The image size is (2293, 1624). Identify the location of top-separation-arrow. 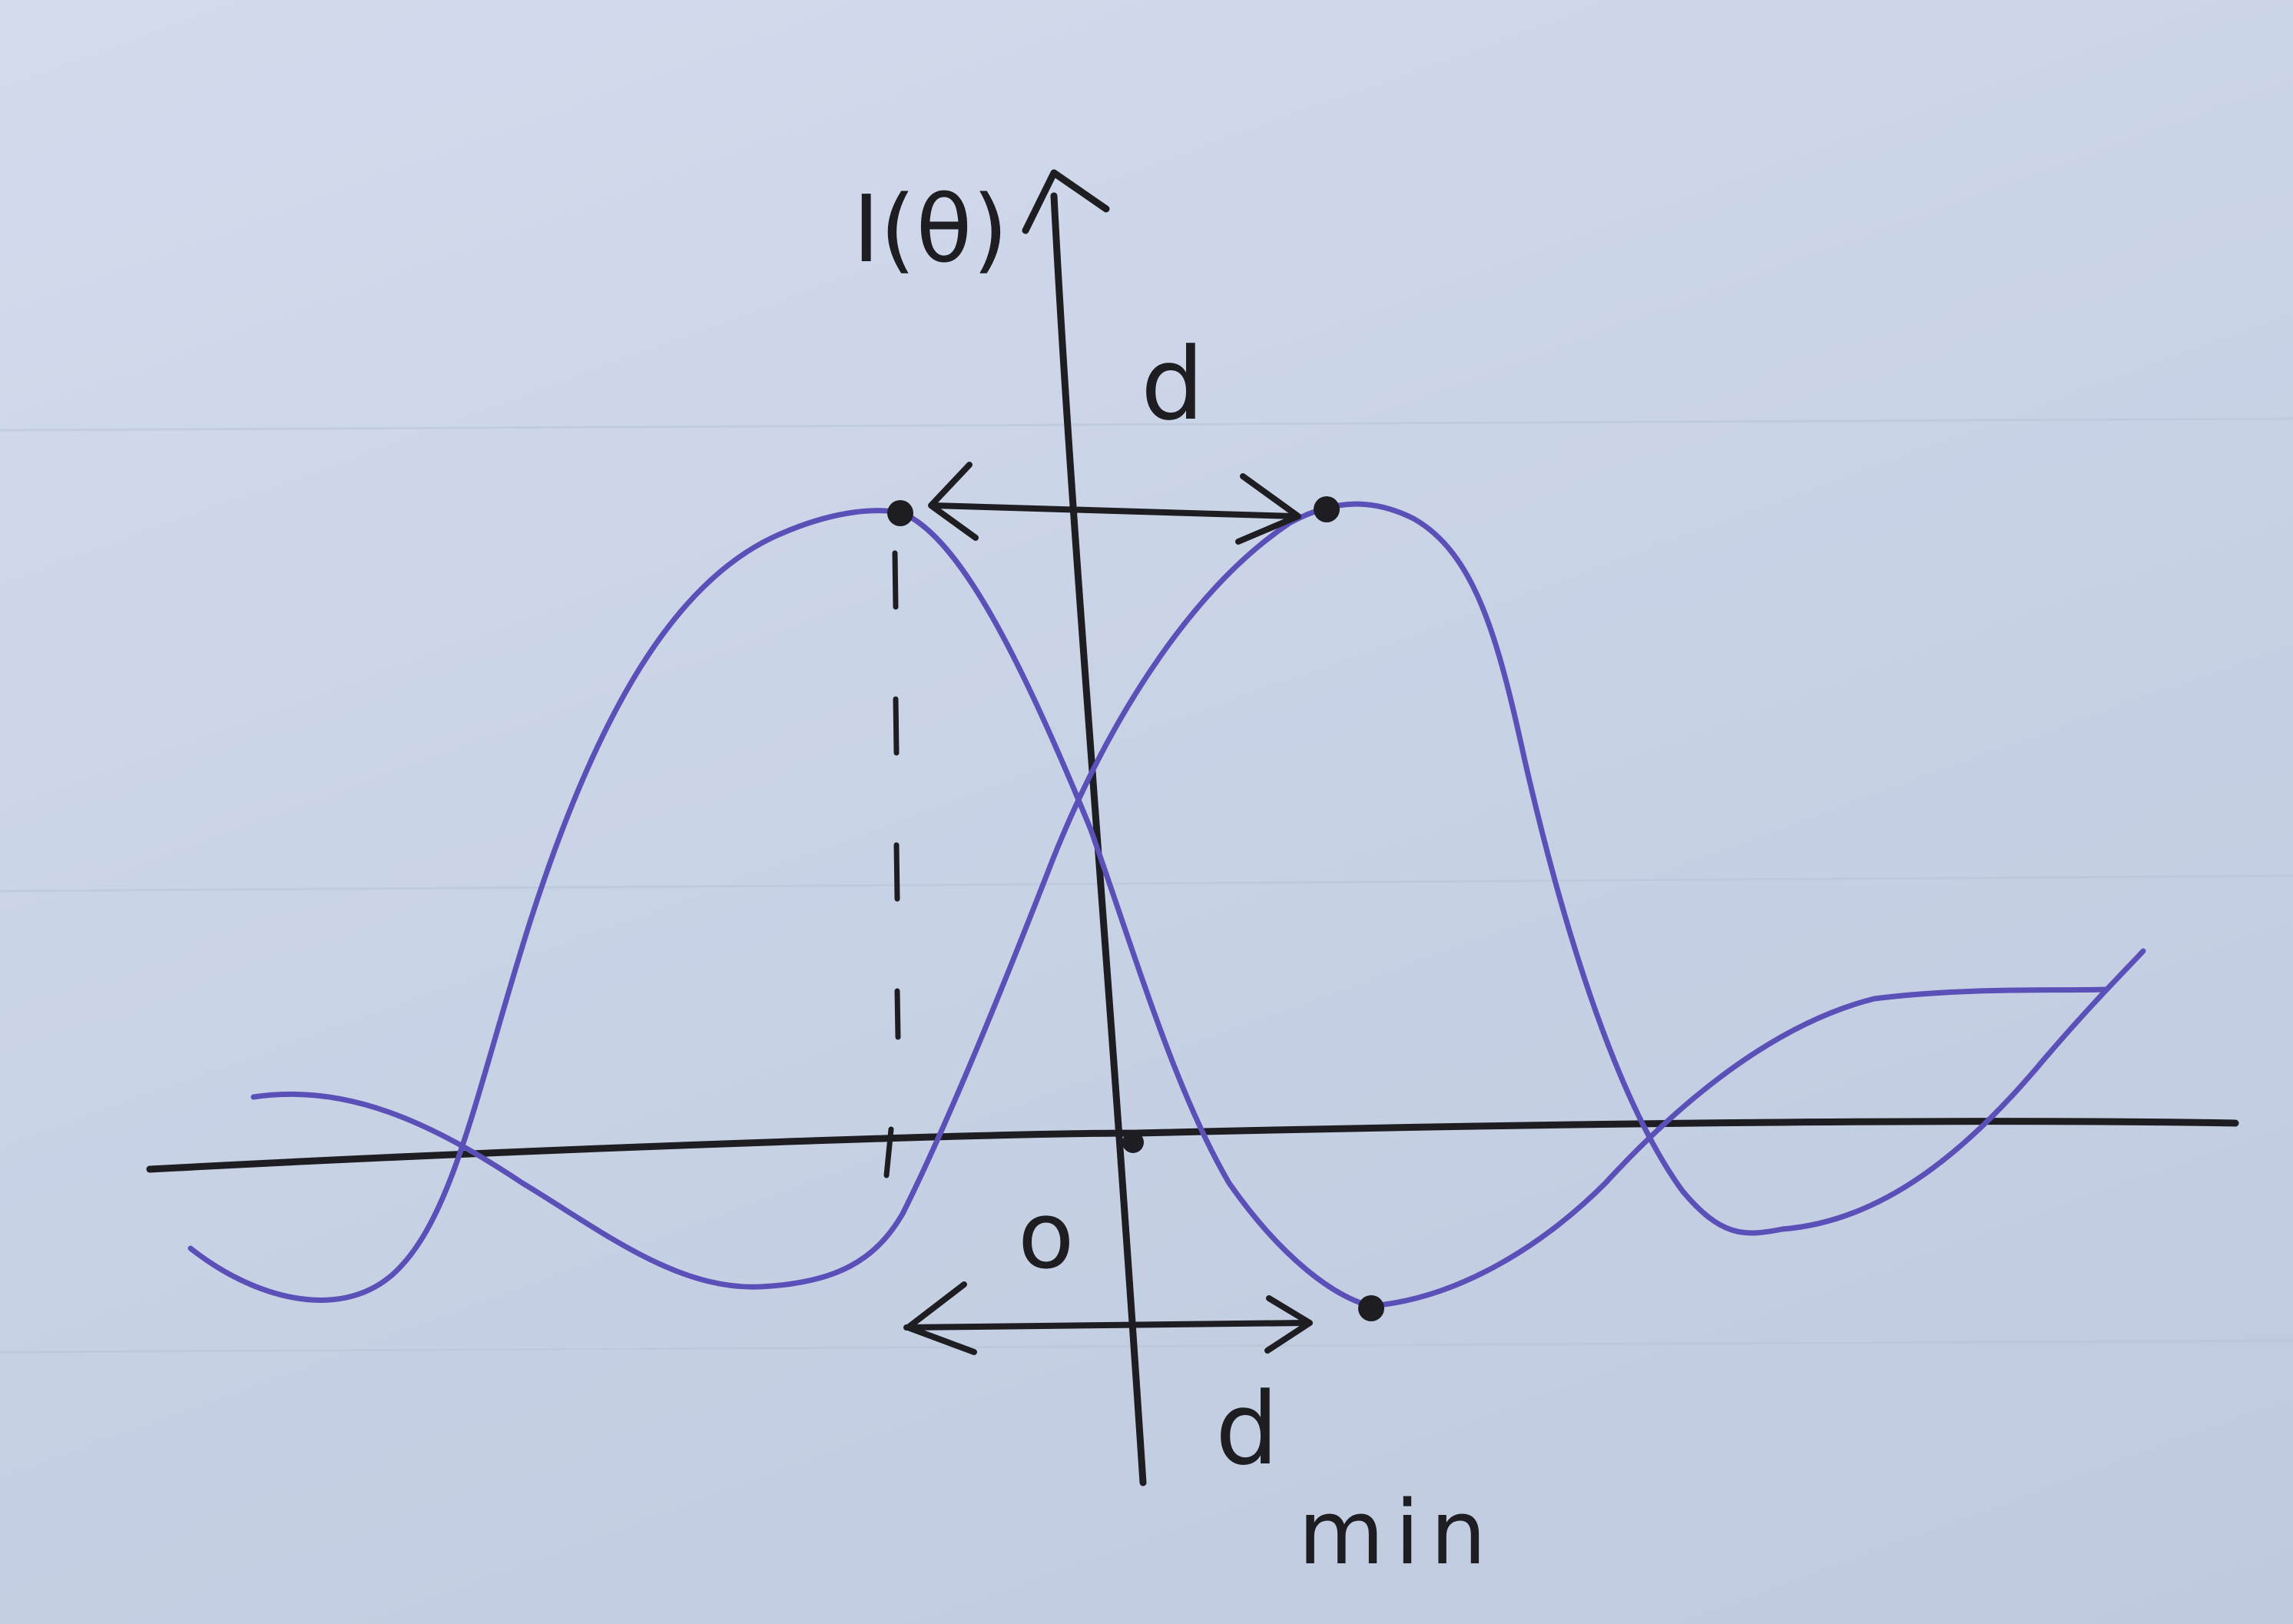
(1114, 503).